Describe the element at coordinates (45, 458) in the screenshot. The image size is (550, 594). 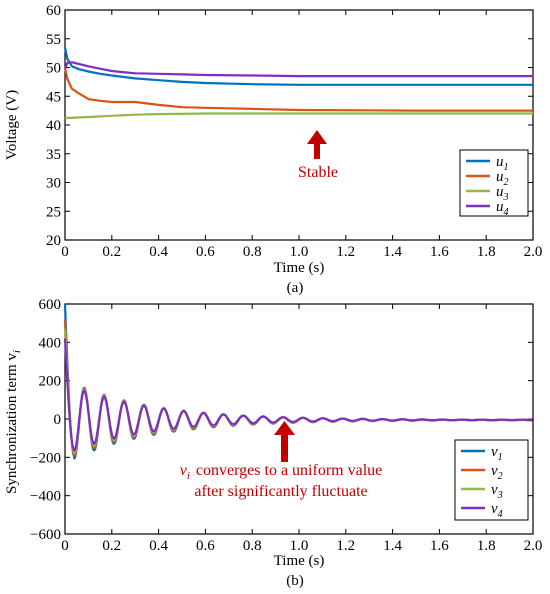
I see `ytick-label: −200` at that location.